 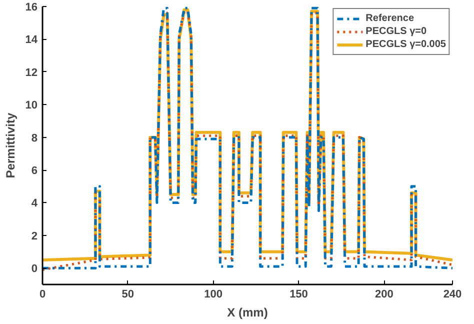 I want to click on y-tick-label: 12, so click(x=31, y=72).